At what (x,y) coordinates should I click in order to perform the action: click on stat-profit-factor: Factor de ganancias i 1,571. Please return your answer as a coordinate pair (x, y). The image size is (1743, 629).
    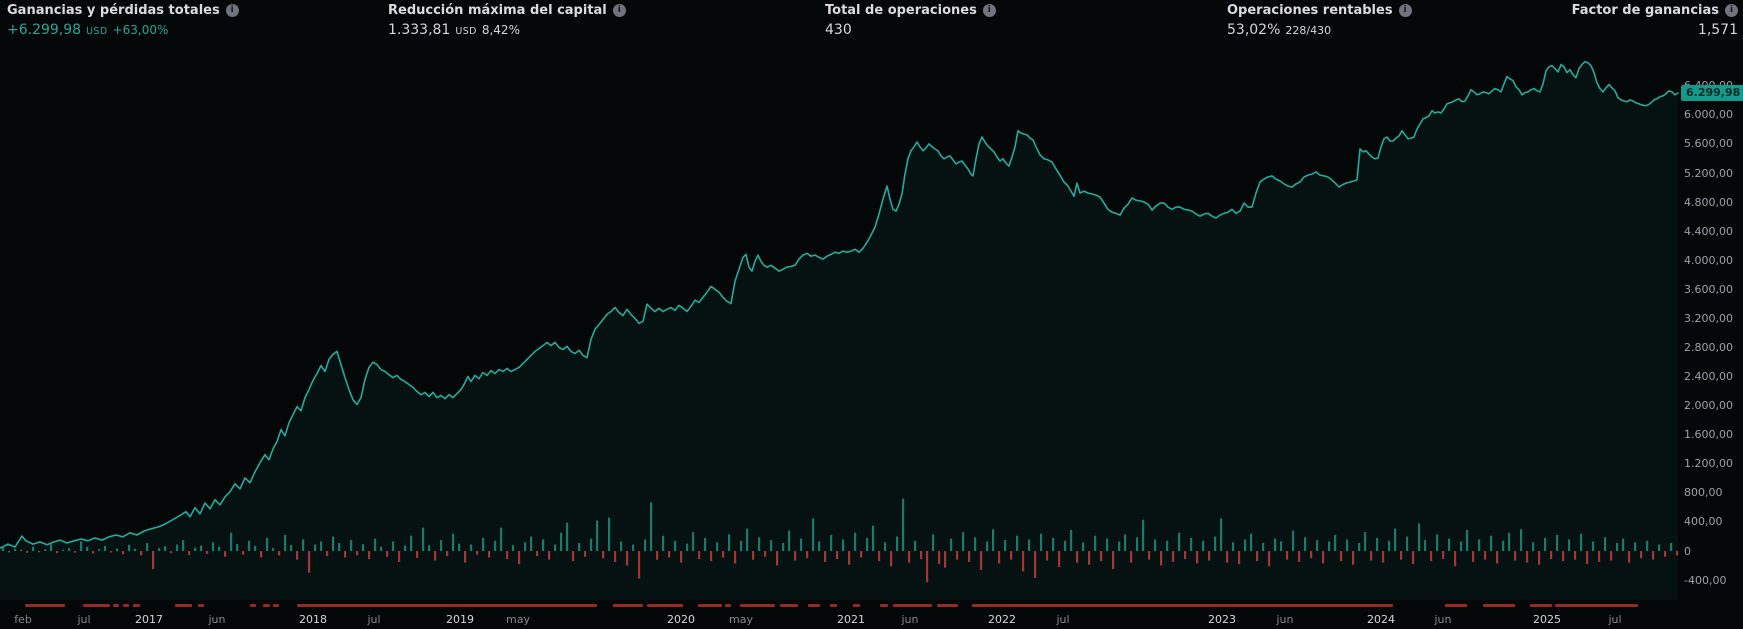
    Looking at the image, I should click on (1655, 20).